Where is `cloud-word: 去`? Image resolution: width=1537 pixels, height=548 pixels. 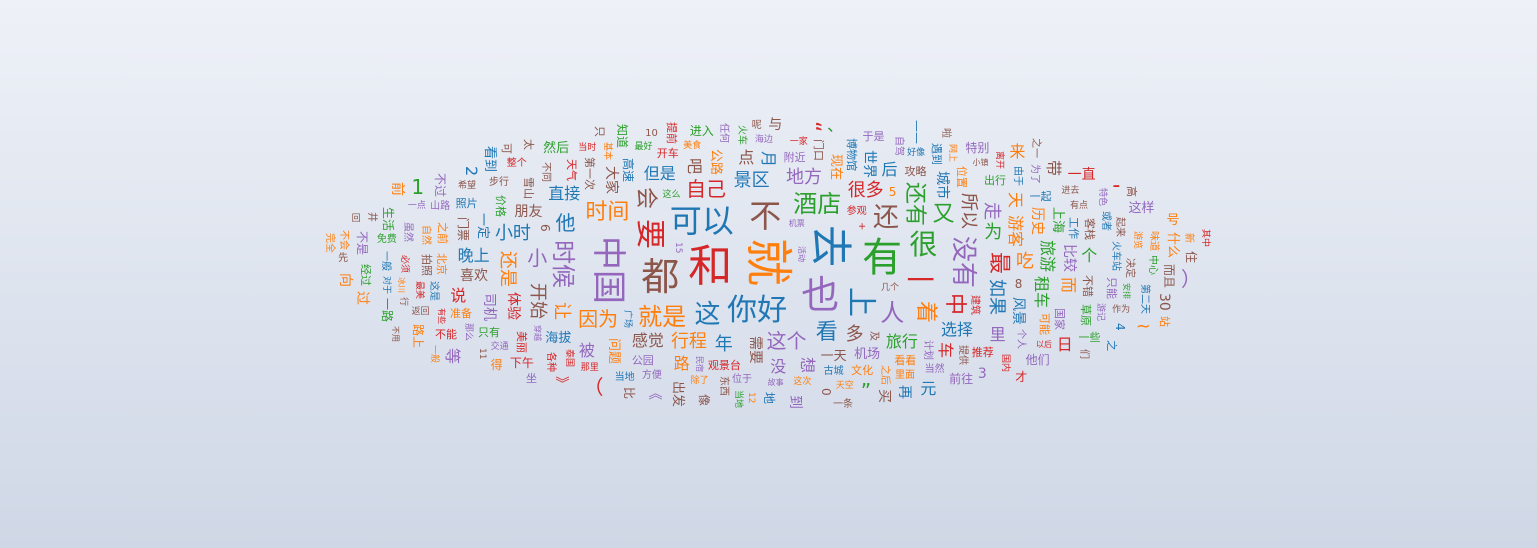 cloud-word: 去 is located at coordinates (831, 245).